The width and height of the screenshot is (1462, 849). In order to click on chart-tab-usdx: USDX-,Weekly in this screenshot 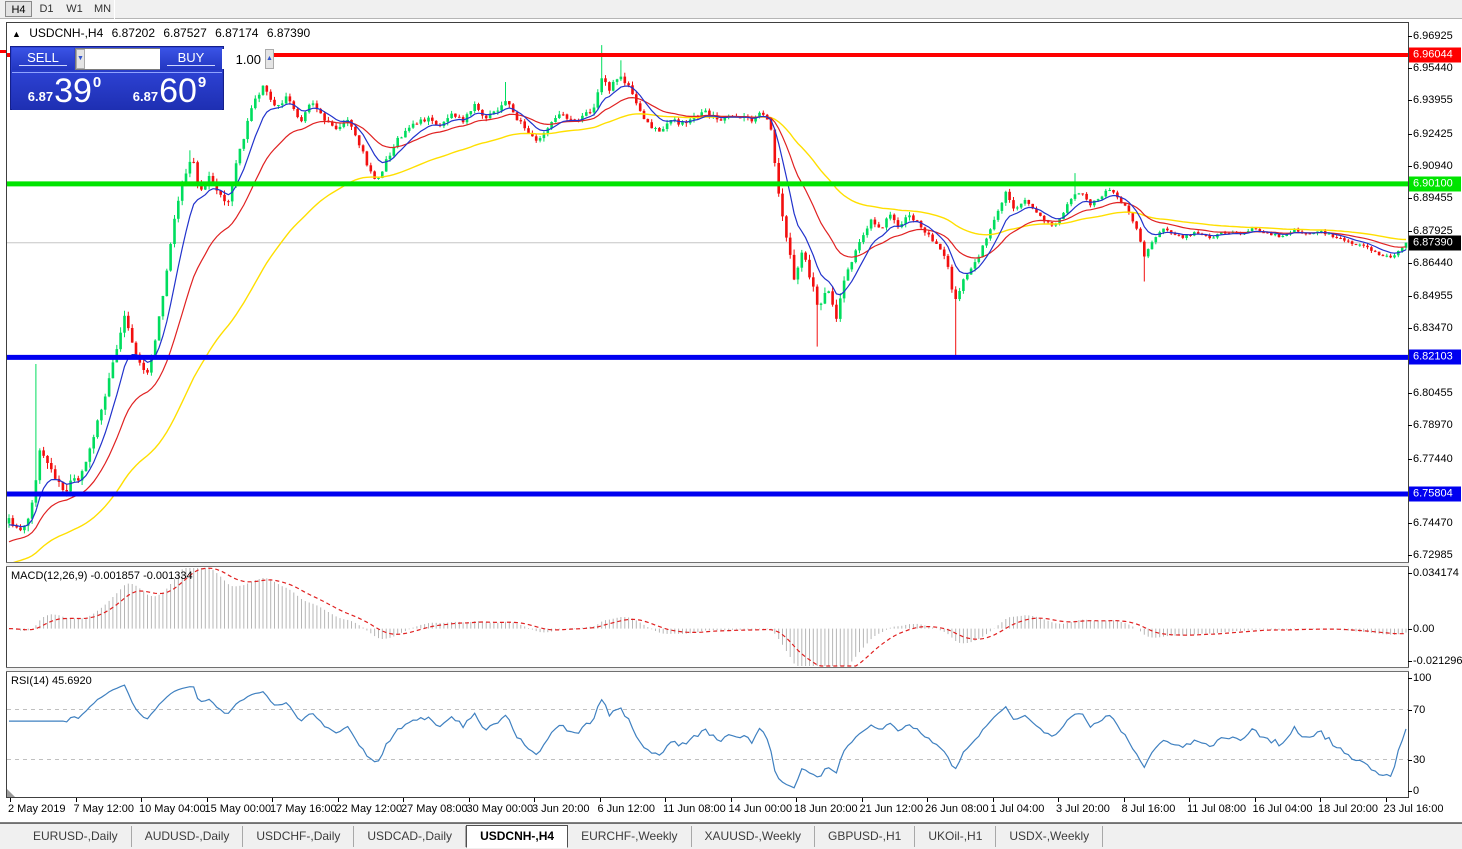, I will do `click(1050, 836)`.